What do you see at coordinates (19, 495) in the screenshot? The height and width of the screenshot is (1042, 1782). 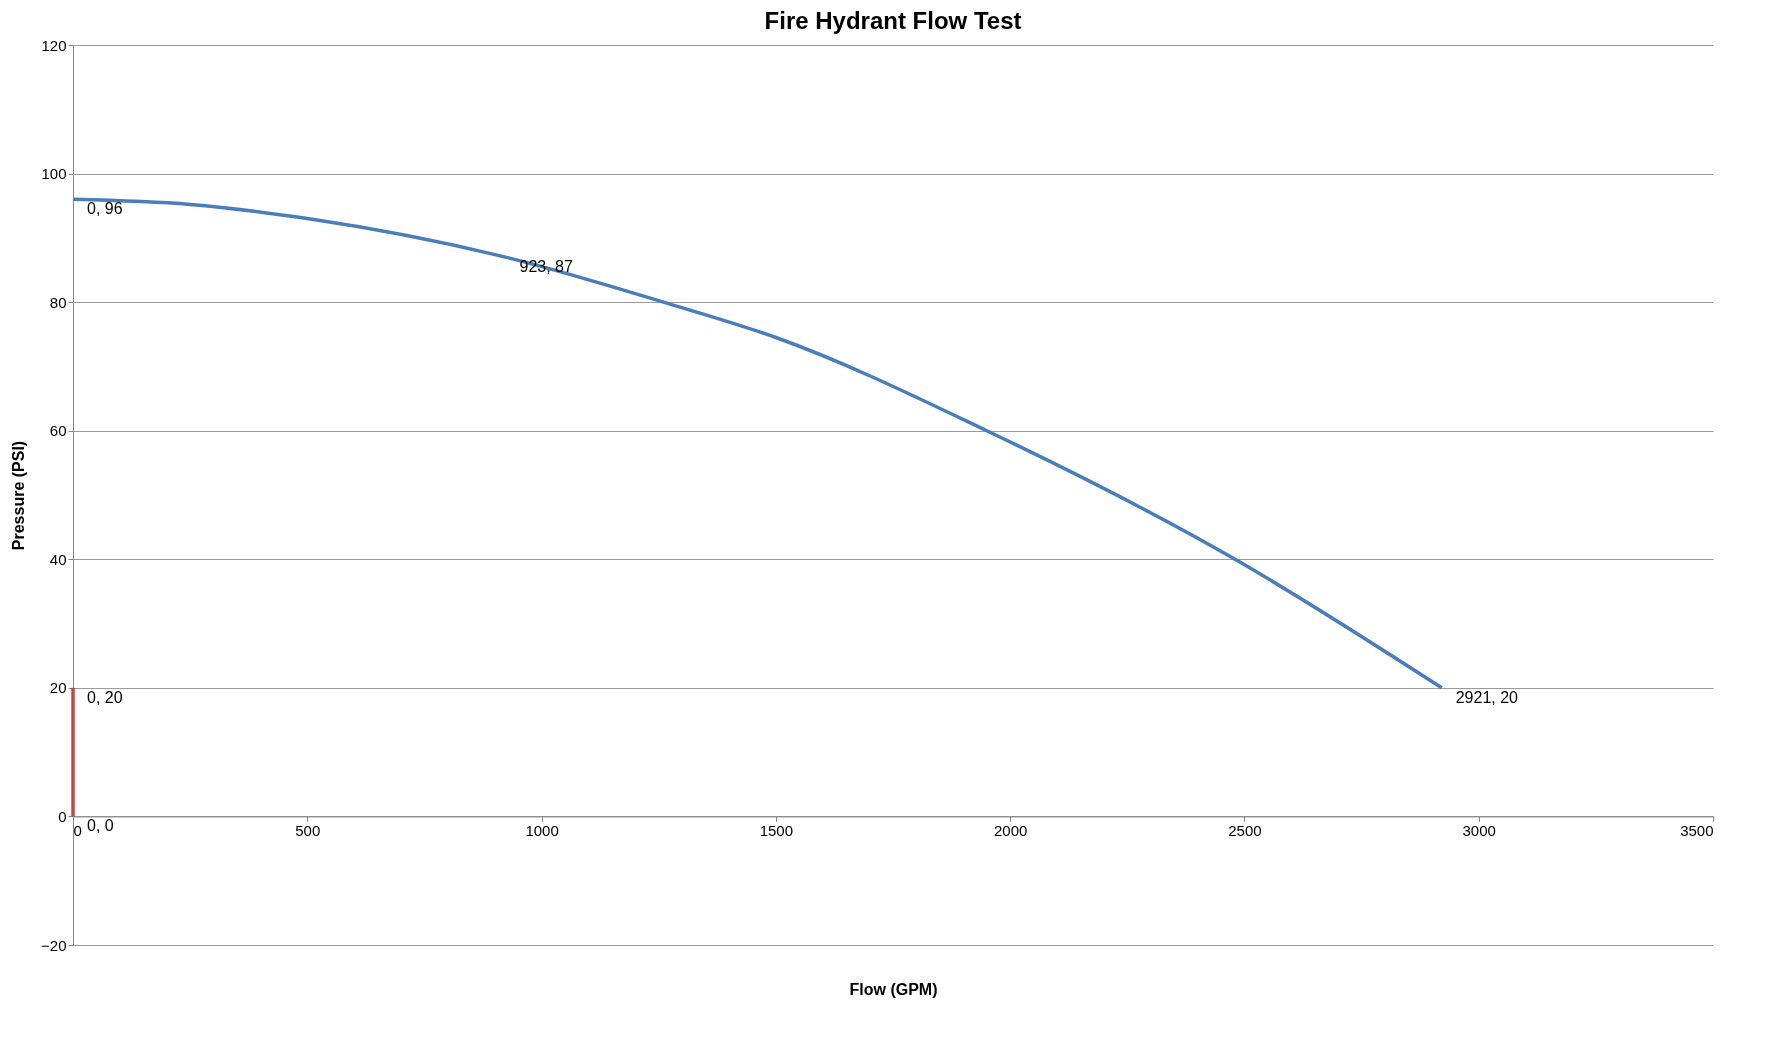 I see `y-axis-title: Pressure (PSI)` at bounding box center [19, 495].